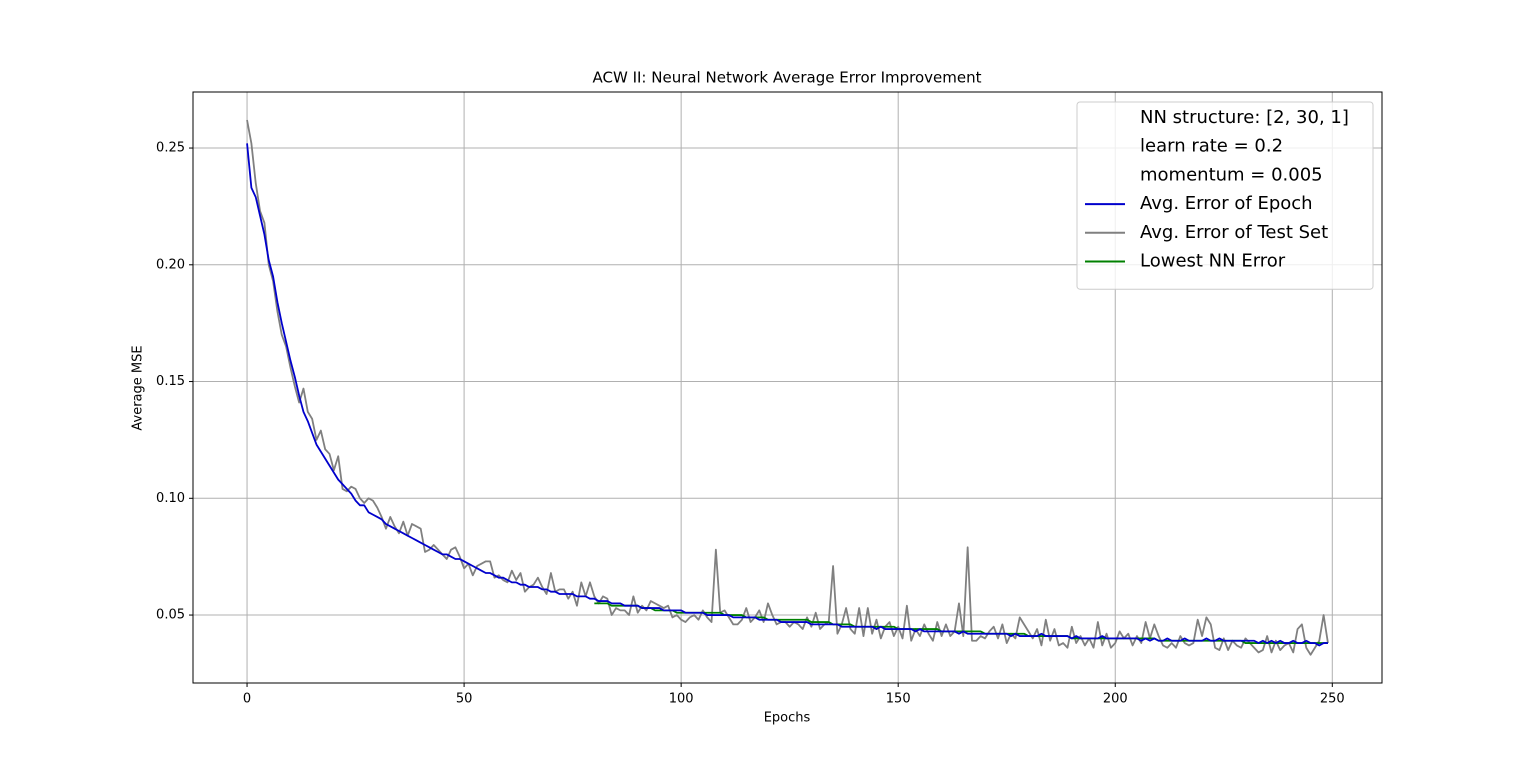  I want to click on data-line, so click(961, 623).